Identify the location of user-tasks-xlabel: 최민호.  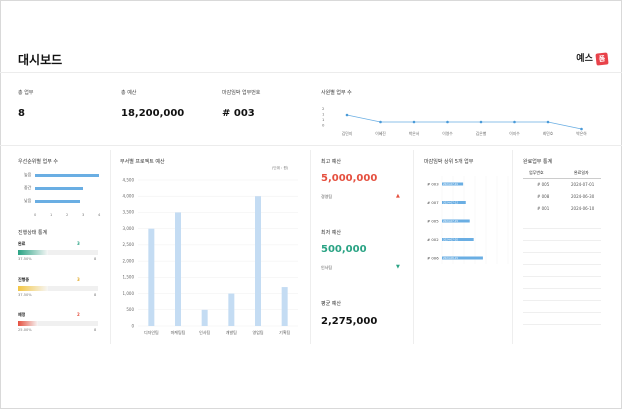
(548, 133).